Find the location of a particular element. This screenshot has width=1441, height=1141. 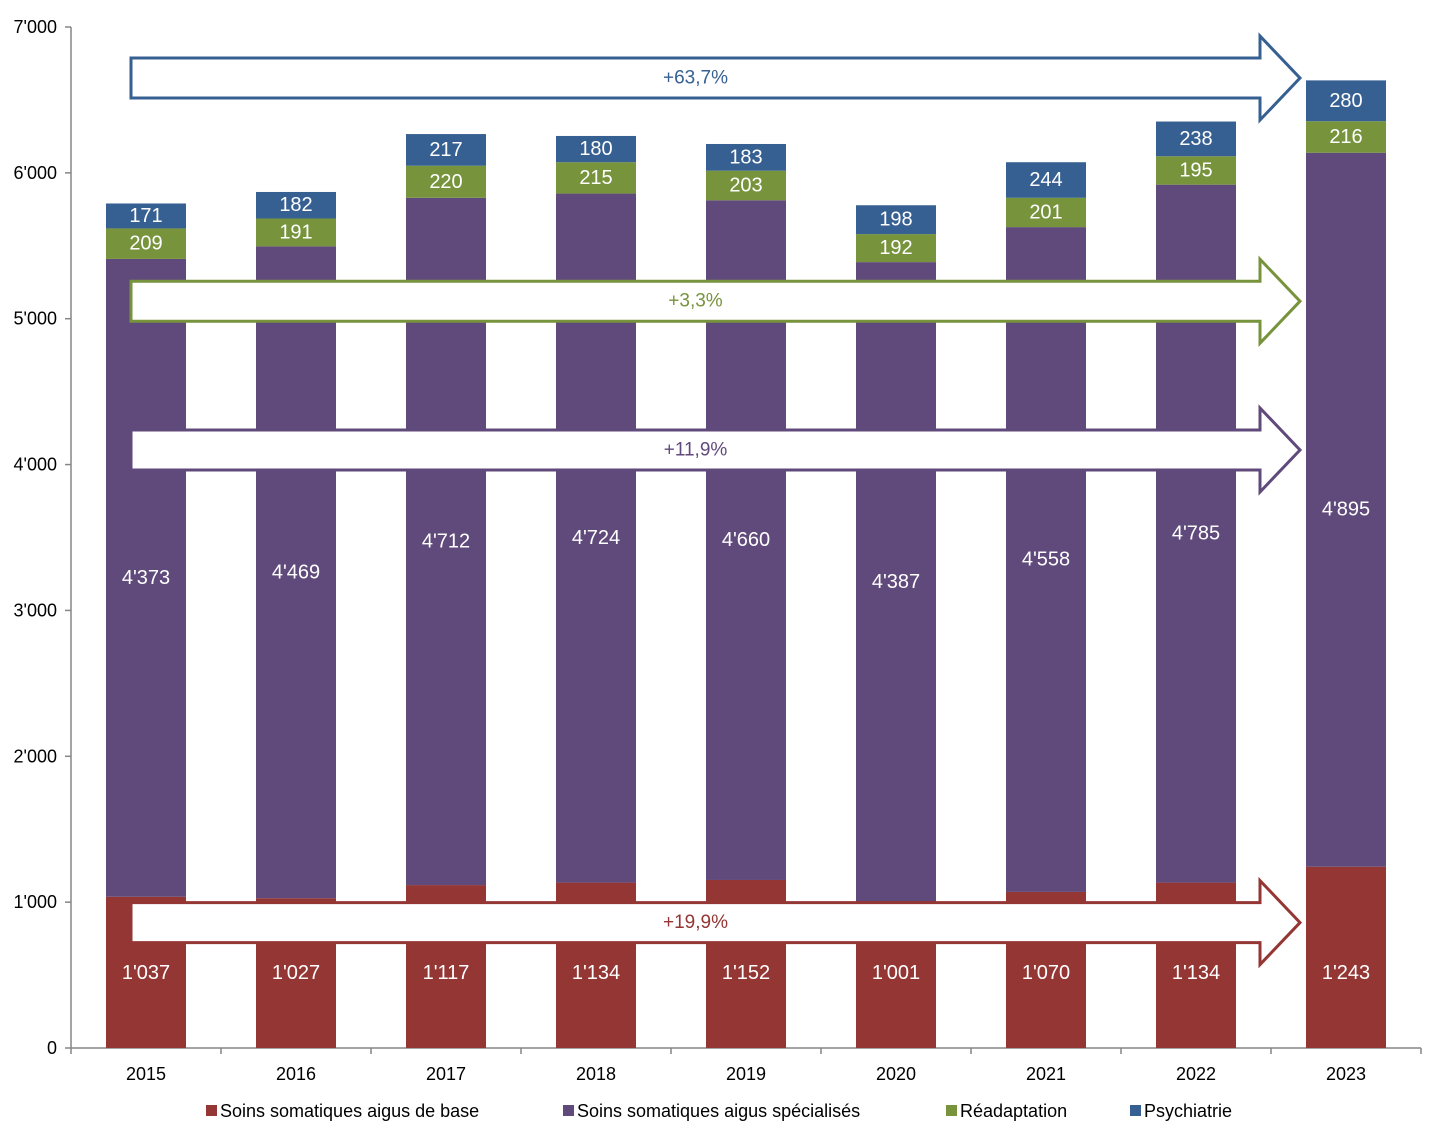

data-label: 1'037 is located at coordinates (146, 973).